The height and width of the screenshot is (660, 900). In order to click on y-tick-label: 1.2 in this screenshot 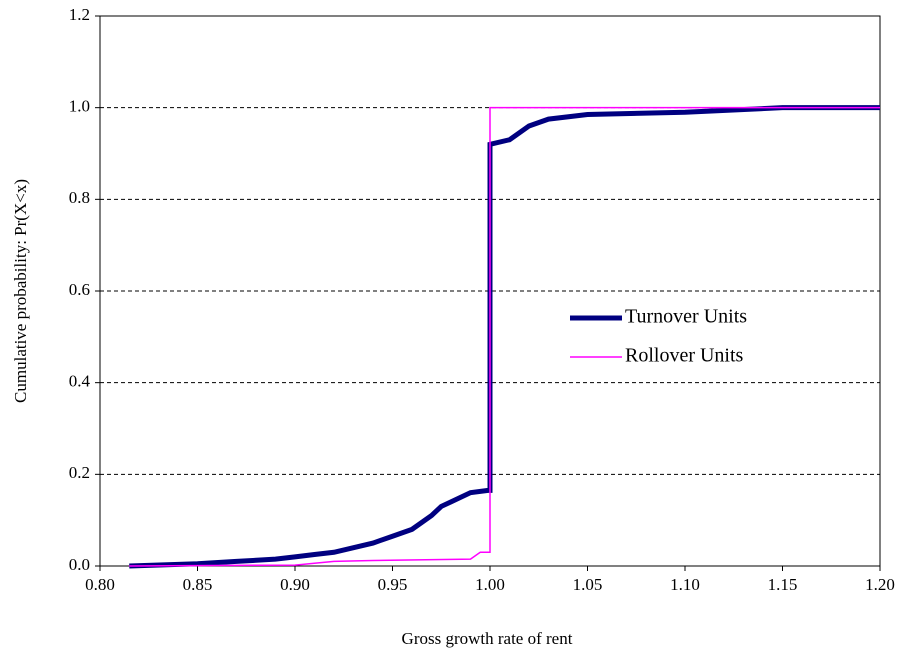, I will do `click(79, 14)`.